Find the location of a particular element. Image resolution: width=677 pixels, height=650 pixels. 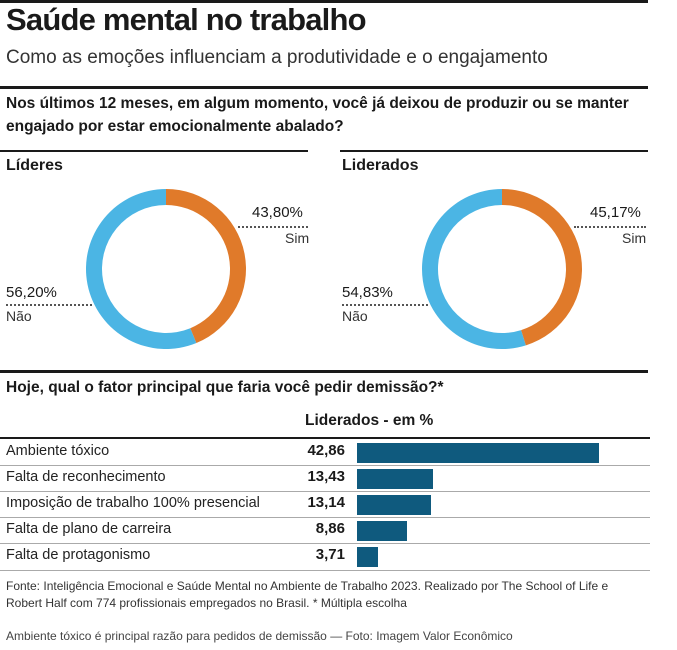

bar-value-label: 42,86 is located at coordinates (326, 450).